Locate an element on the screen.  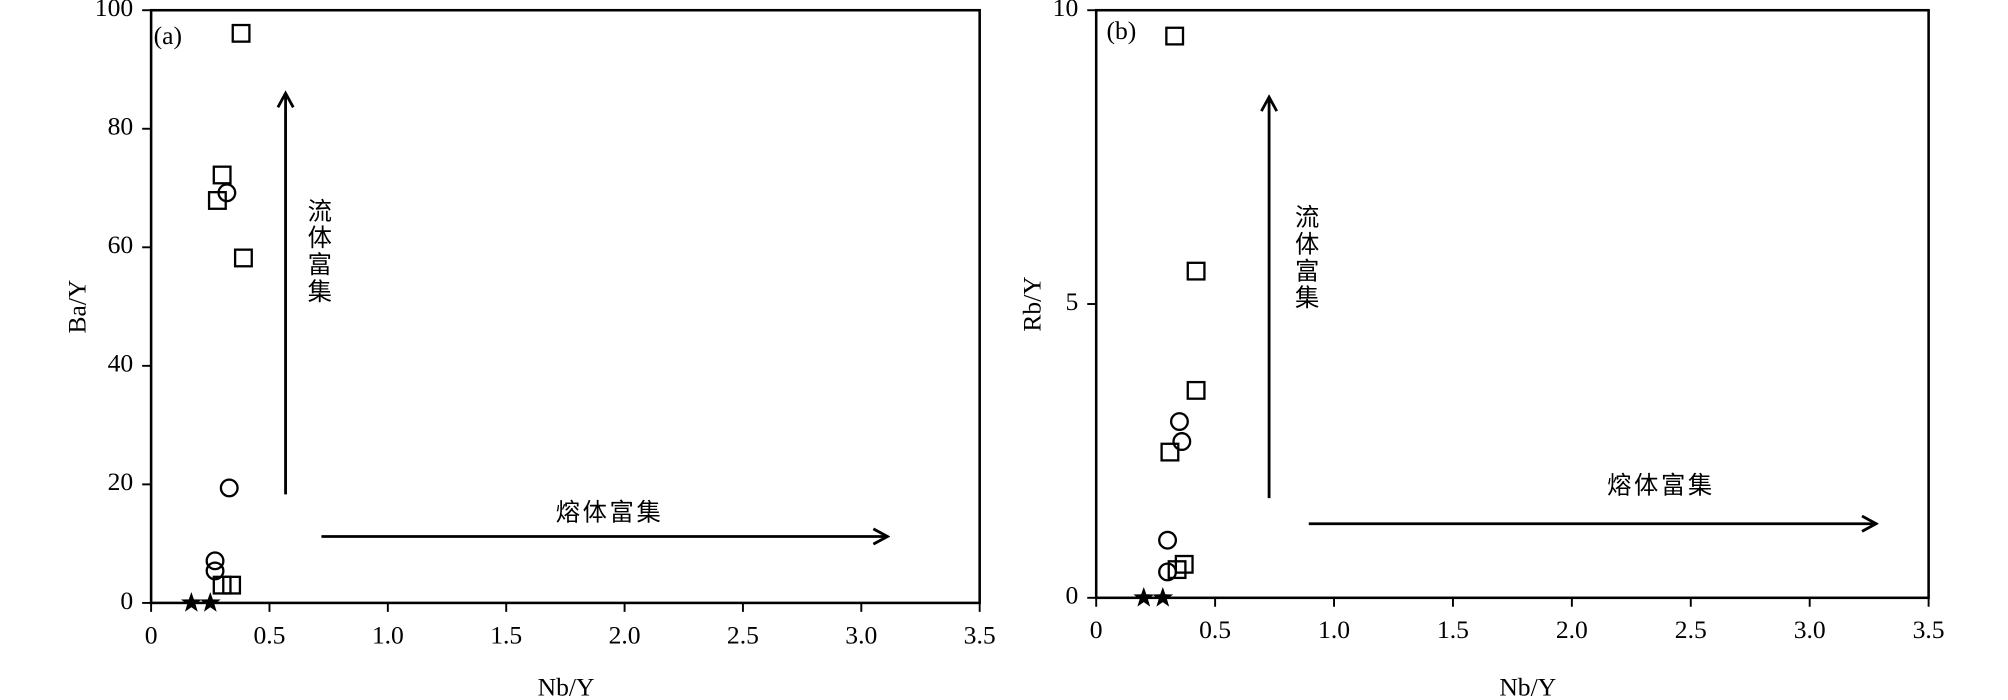
y-tick-label: 10 is located at coordinates (1066, 11).